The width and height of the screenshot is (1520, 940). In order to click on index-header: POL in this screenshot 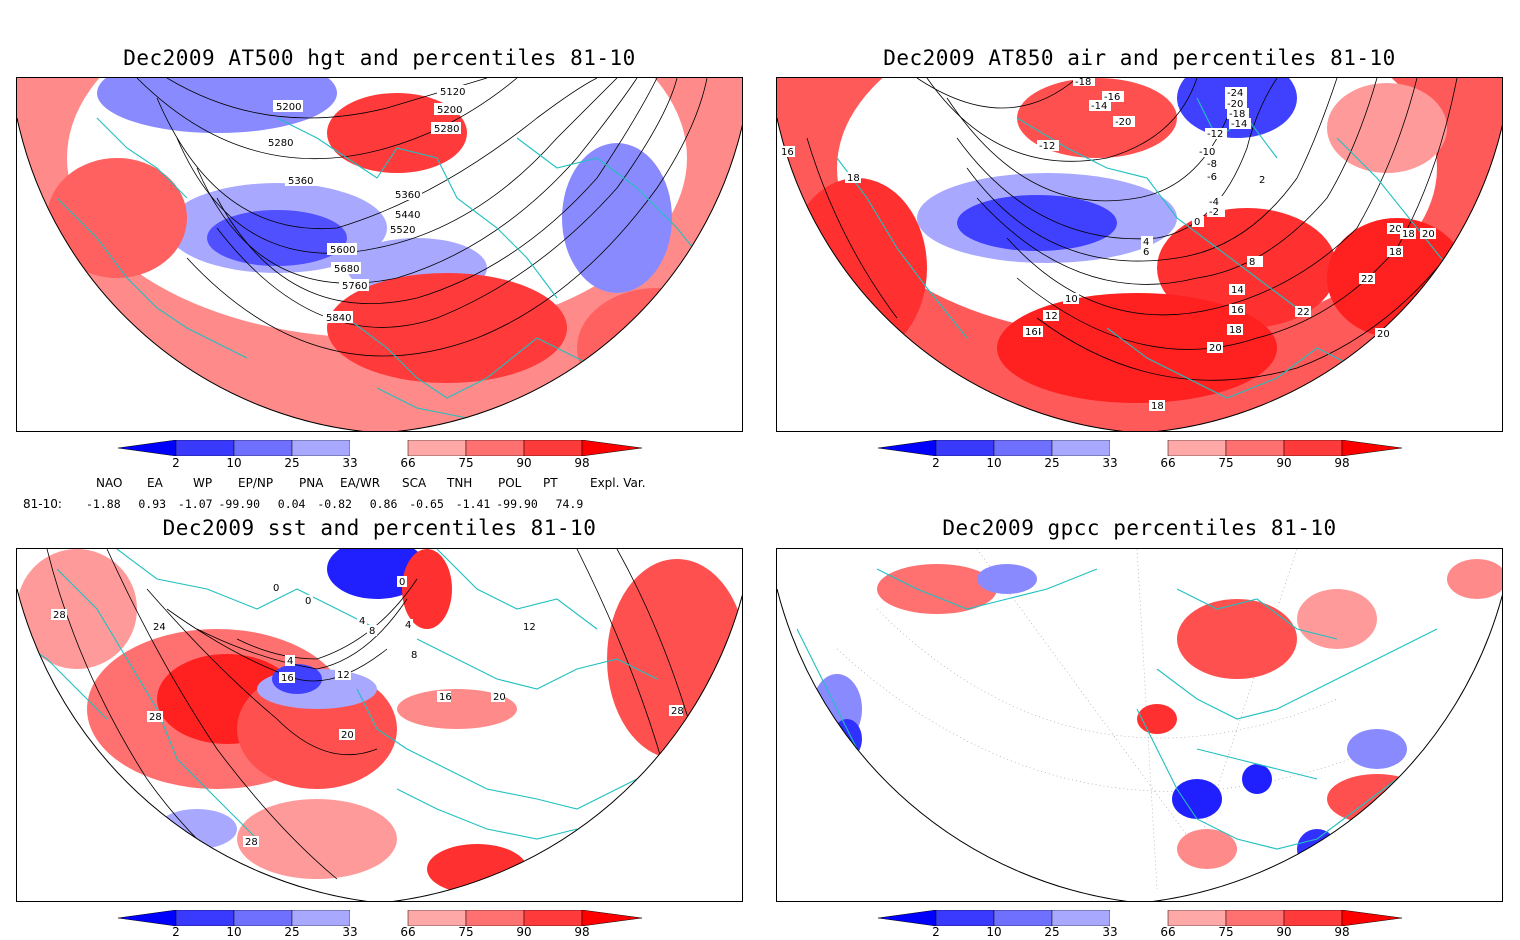, I will do `click(510, 483)`.